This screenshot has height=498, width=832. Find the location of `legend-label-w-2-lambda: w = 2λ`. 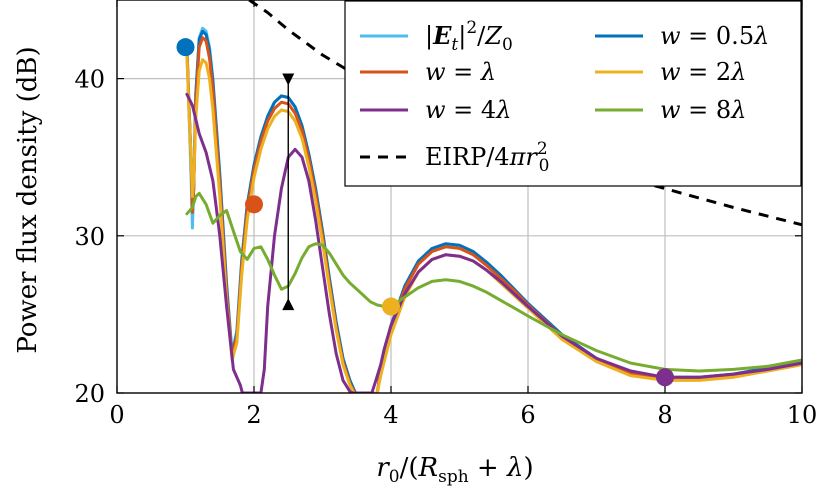

legend-label-w-2-lambda: w = 2λ is located at coordinates (703, 72).